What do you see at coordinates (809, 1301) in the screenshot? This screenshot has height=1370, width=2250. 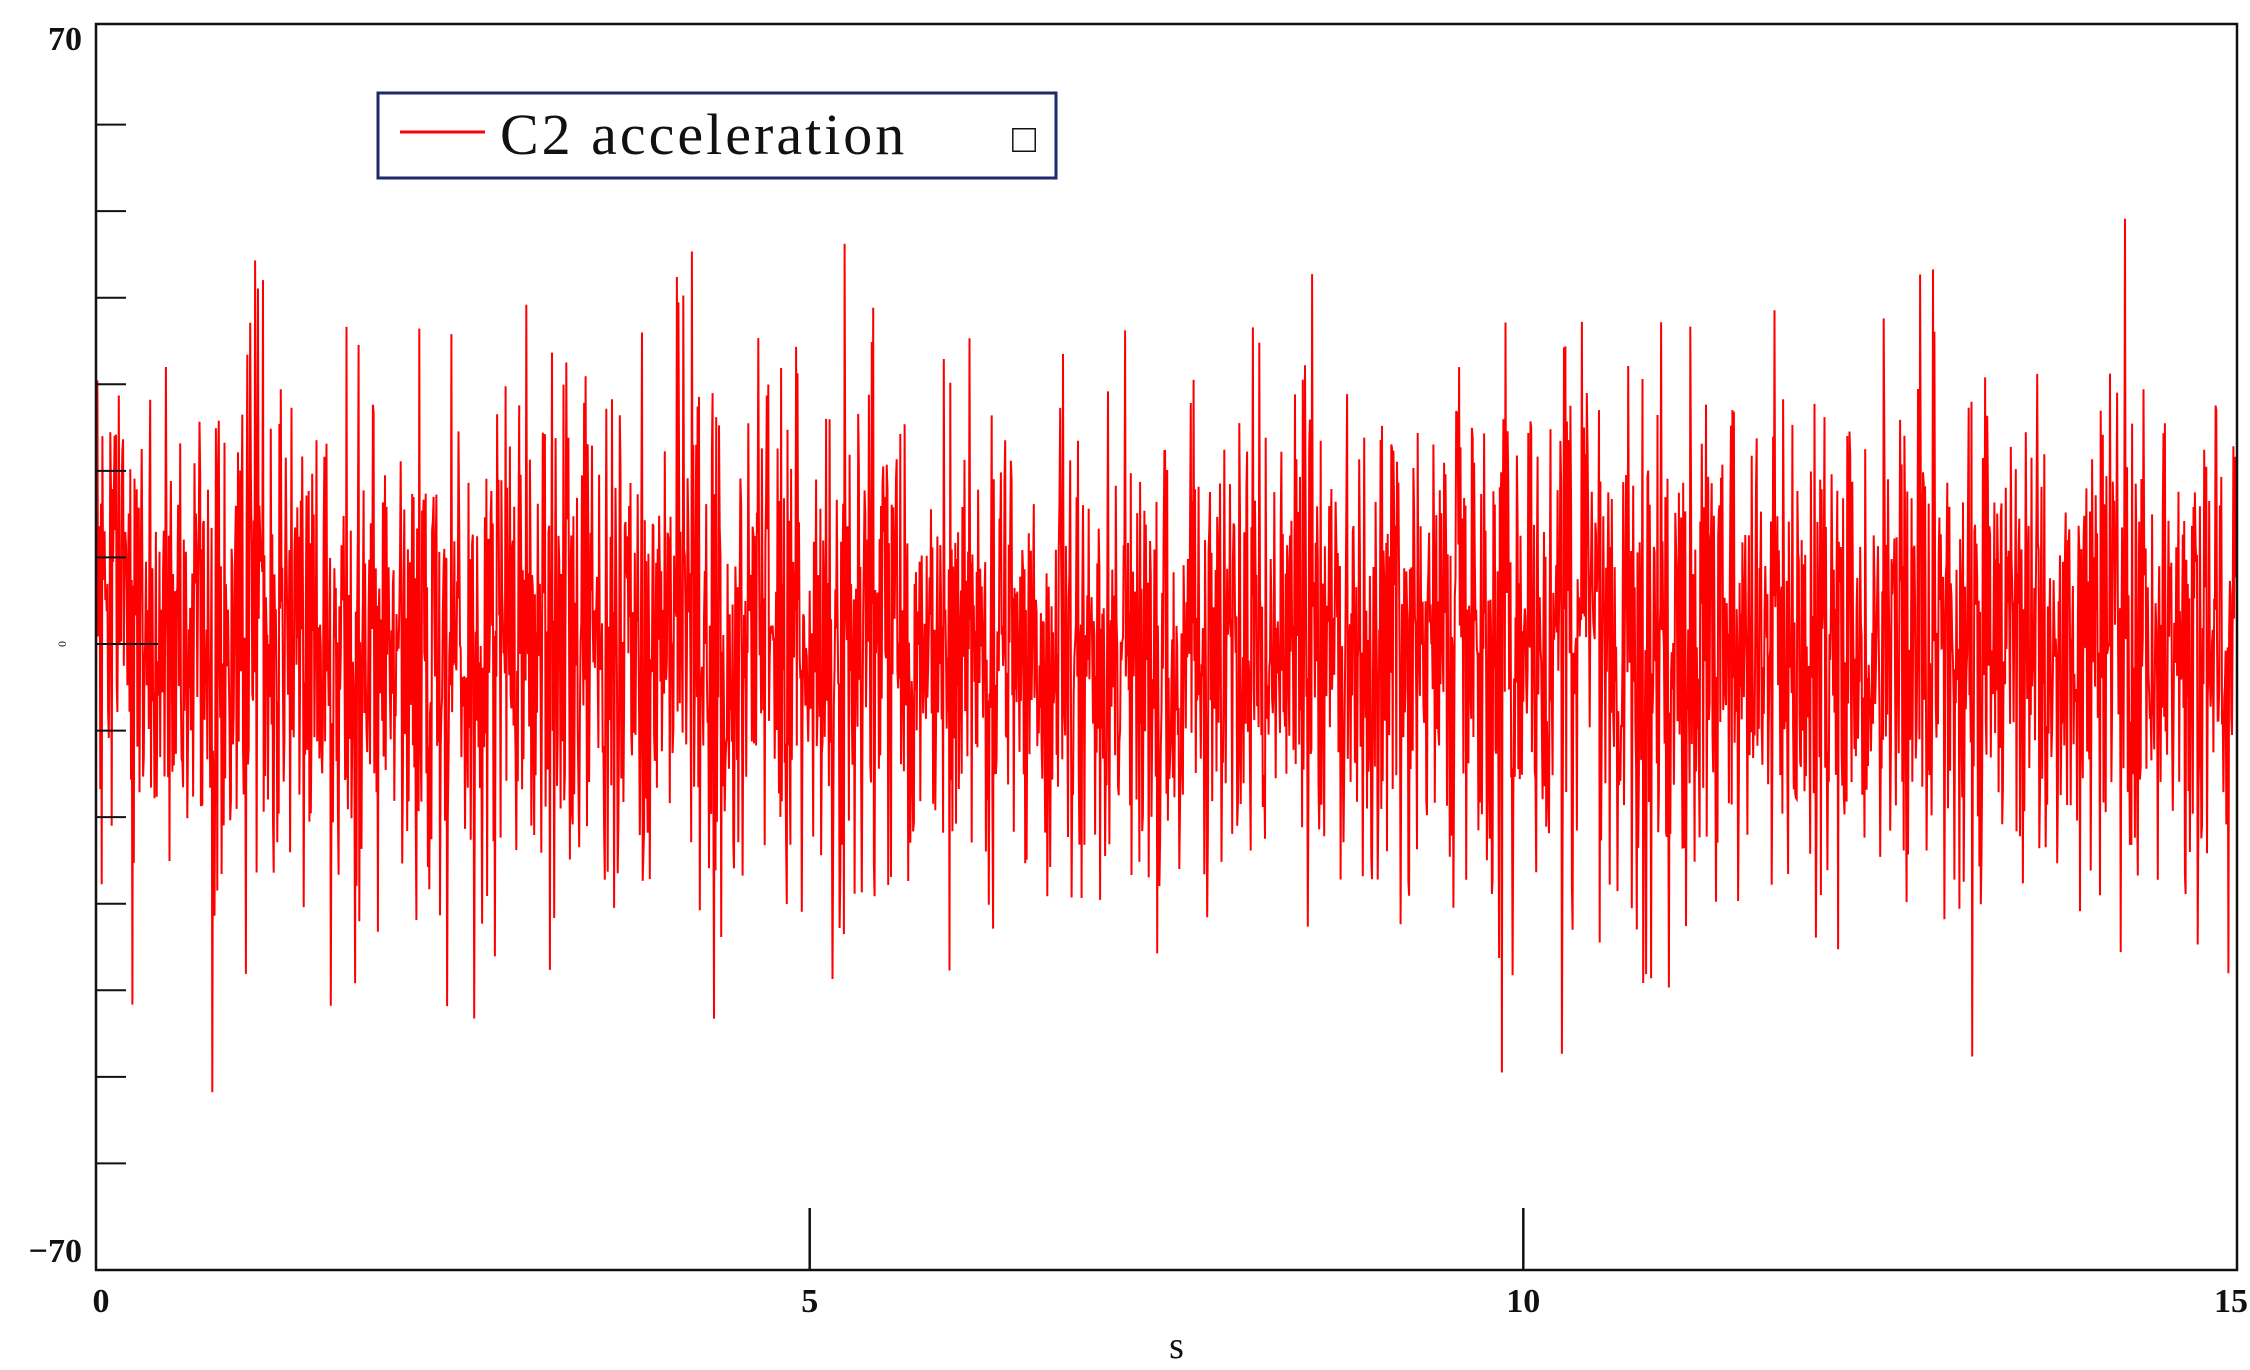 I see `x-tick-label: 5` at bounding box center [809, 1301].